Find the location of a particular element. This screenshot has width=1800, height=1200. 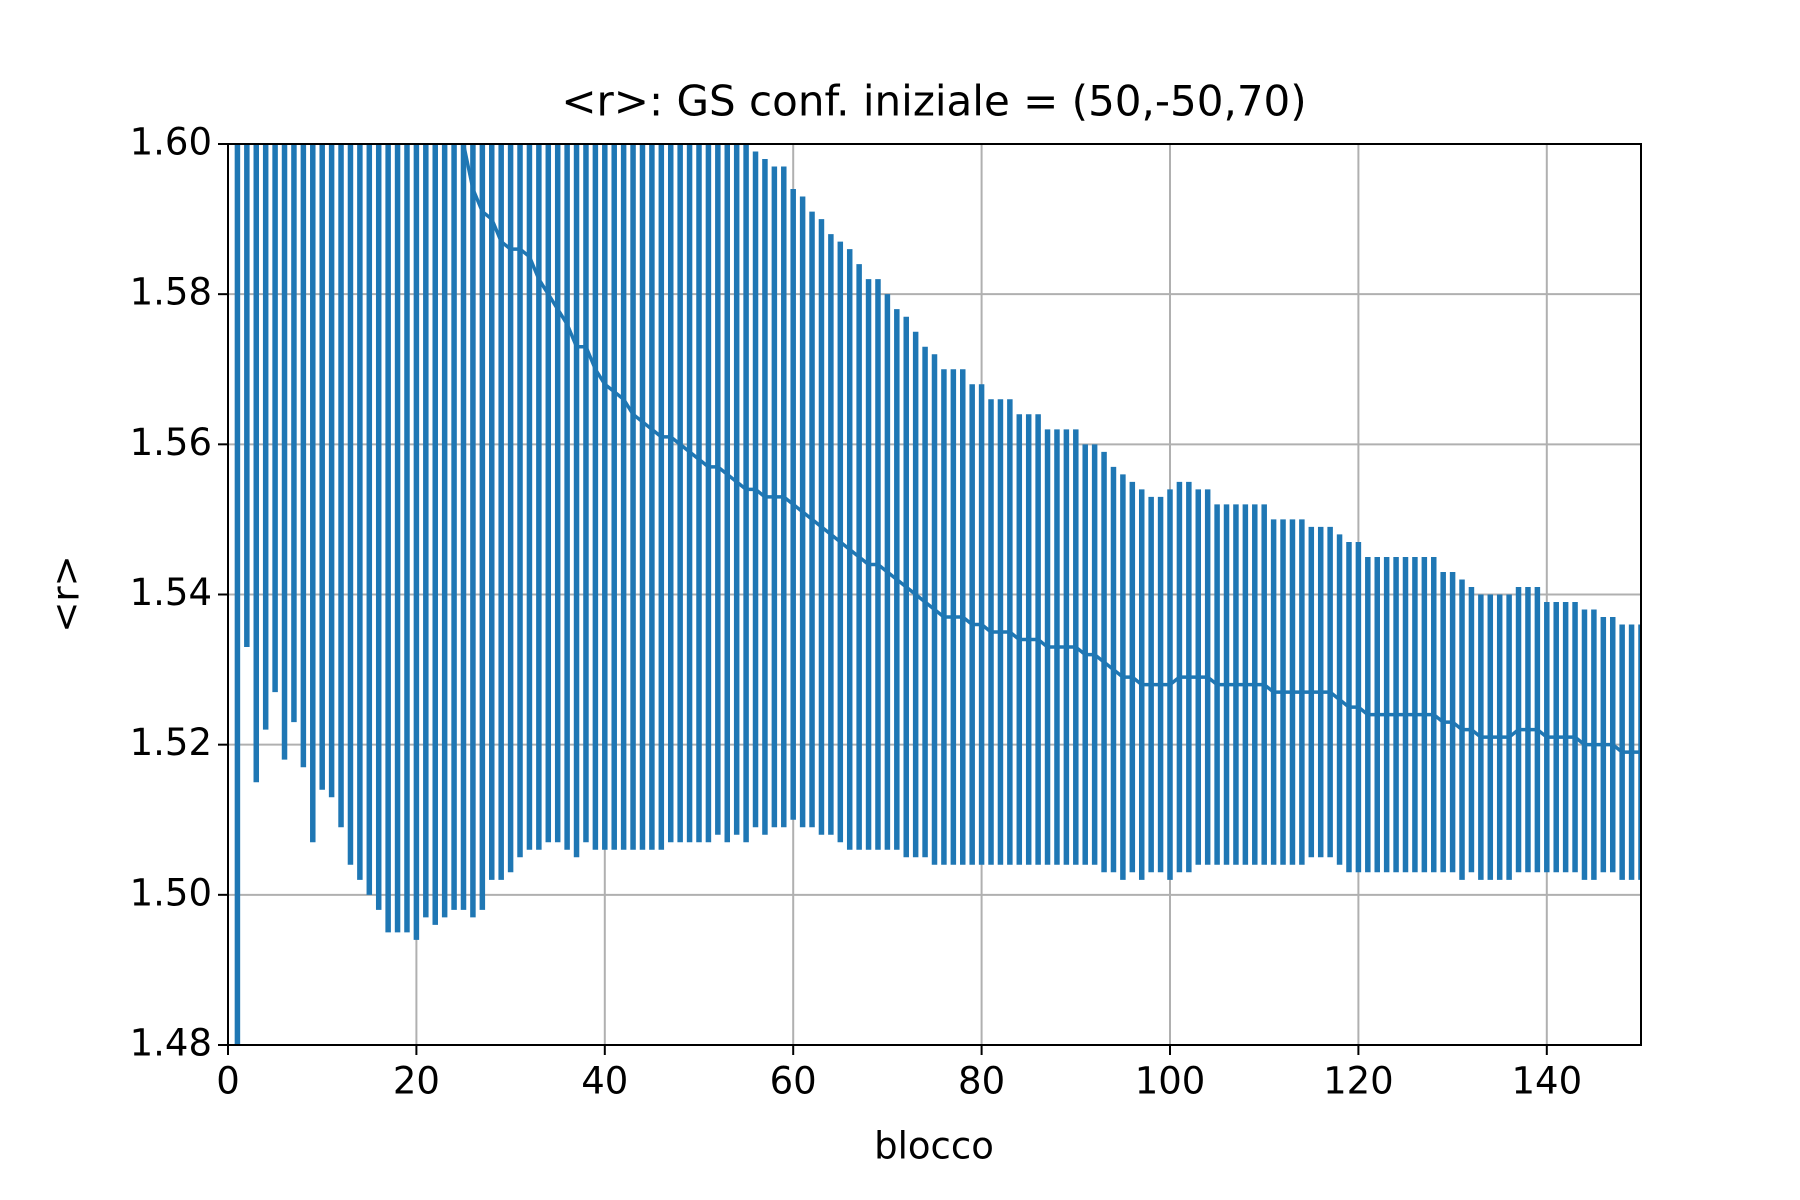

x-tick-label: 20 is located at coordinates (416, 1081).